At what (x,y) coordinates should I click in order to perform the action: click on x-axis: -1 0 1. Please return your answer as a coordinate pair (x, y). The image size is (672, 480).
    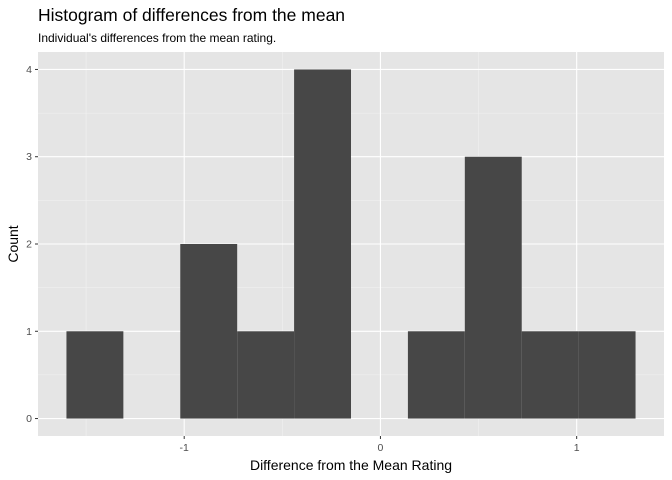
    Looking at the image, I should click on (380, 445).